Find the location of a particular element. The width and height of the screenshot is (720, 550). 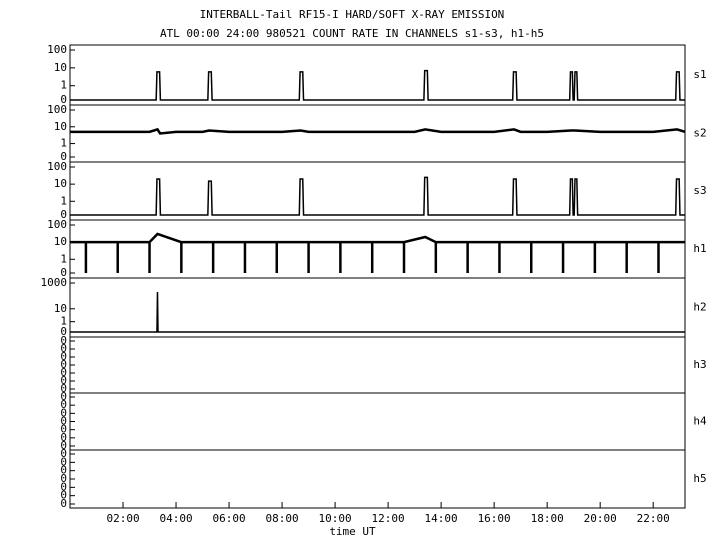

x-tick-label: 04:00 is located at coordinates (175, 518).